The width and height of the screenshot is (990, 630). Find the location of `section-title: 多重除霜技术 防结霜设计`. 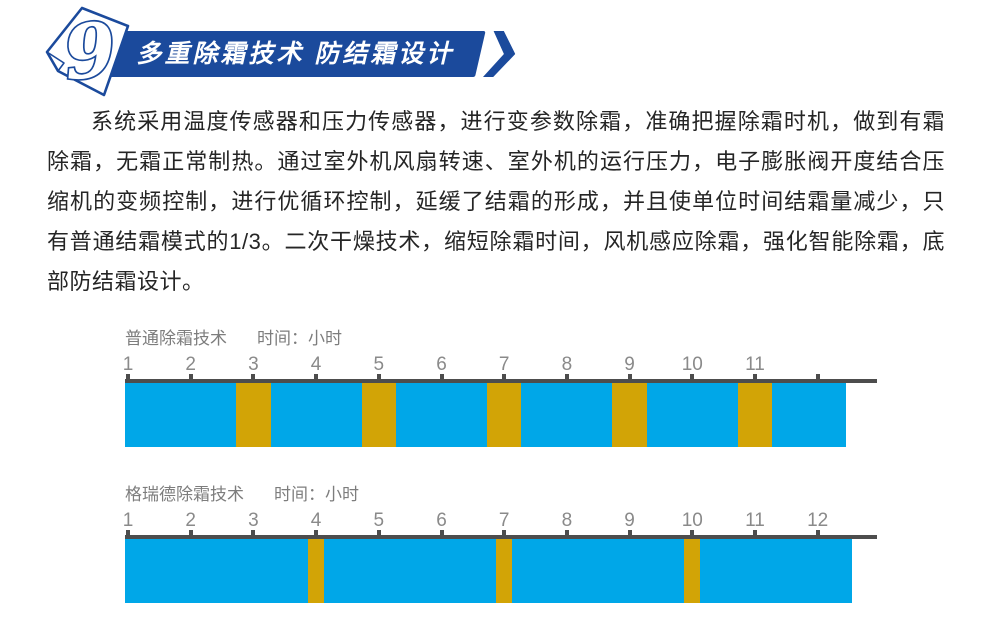

section-title: 多重除霜技术 防结霜设计 is located at coordinates (297, 54).